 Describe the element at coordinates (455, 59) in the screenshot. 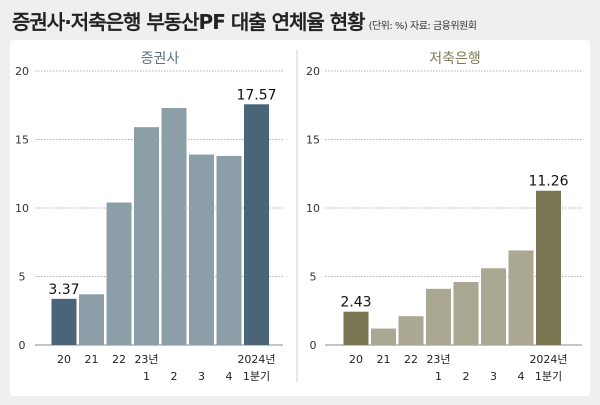

I see `panel-title: 저축은행` at that location.